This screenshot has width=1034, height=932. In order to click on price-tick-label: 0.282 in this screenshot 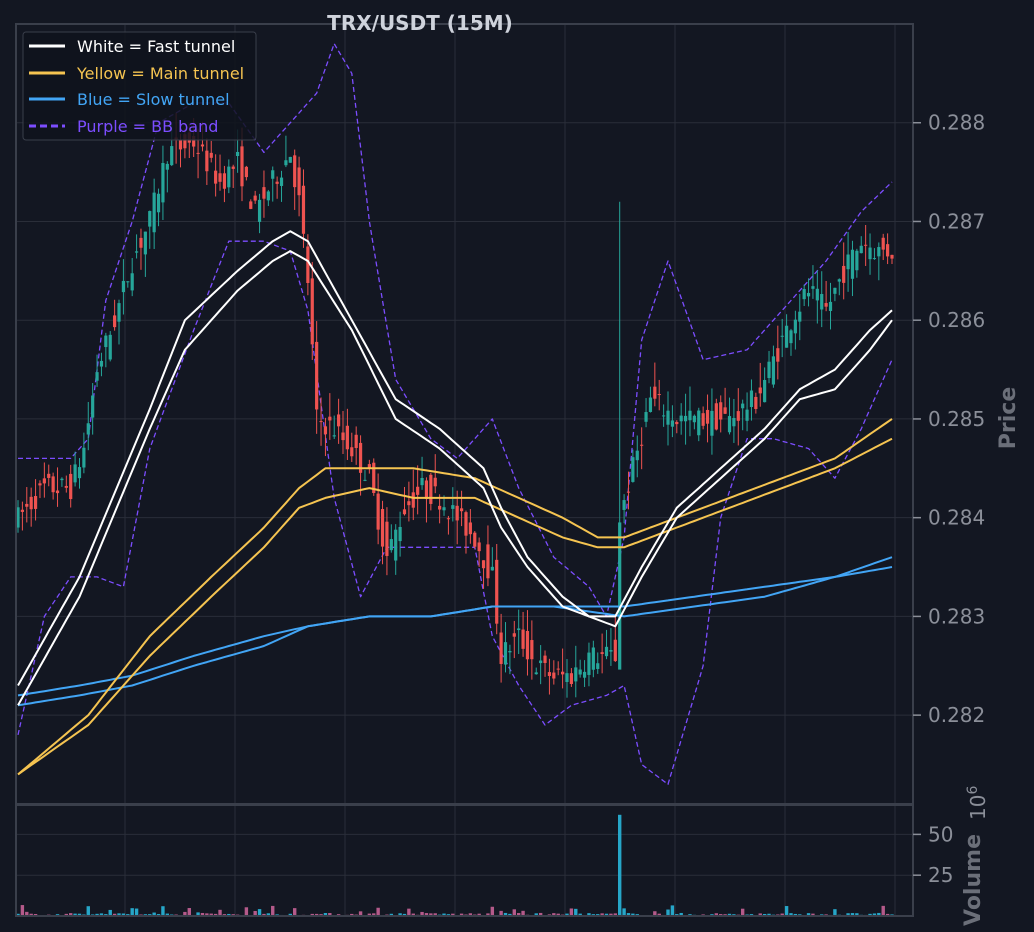, I will do `click(956, 715)`.